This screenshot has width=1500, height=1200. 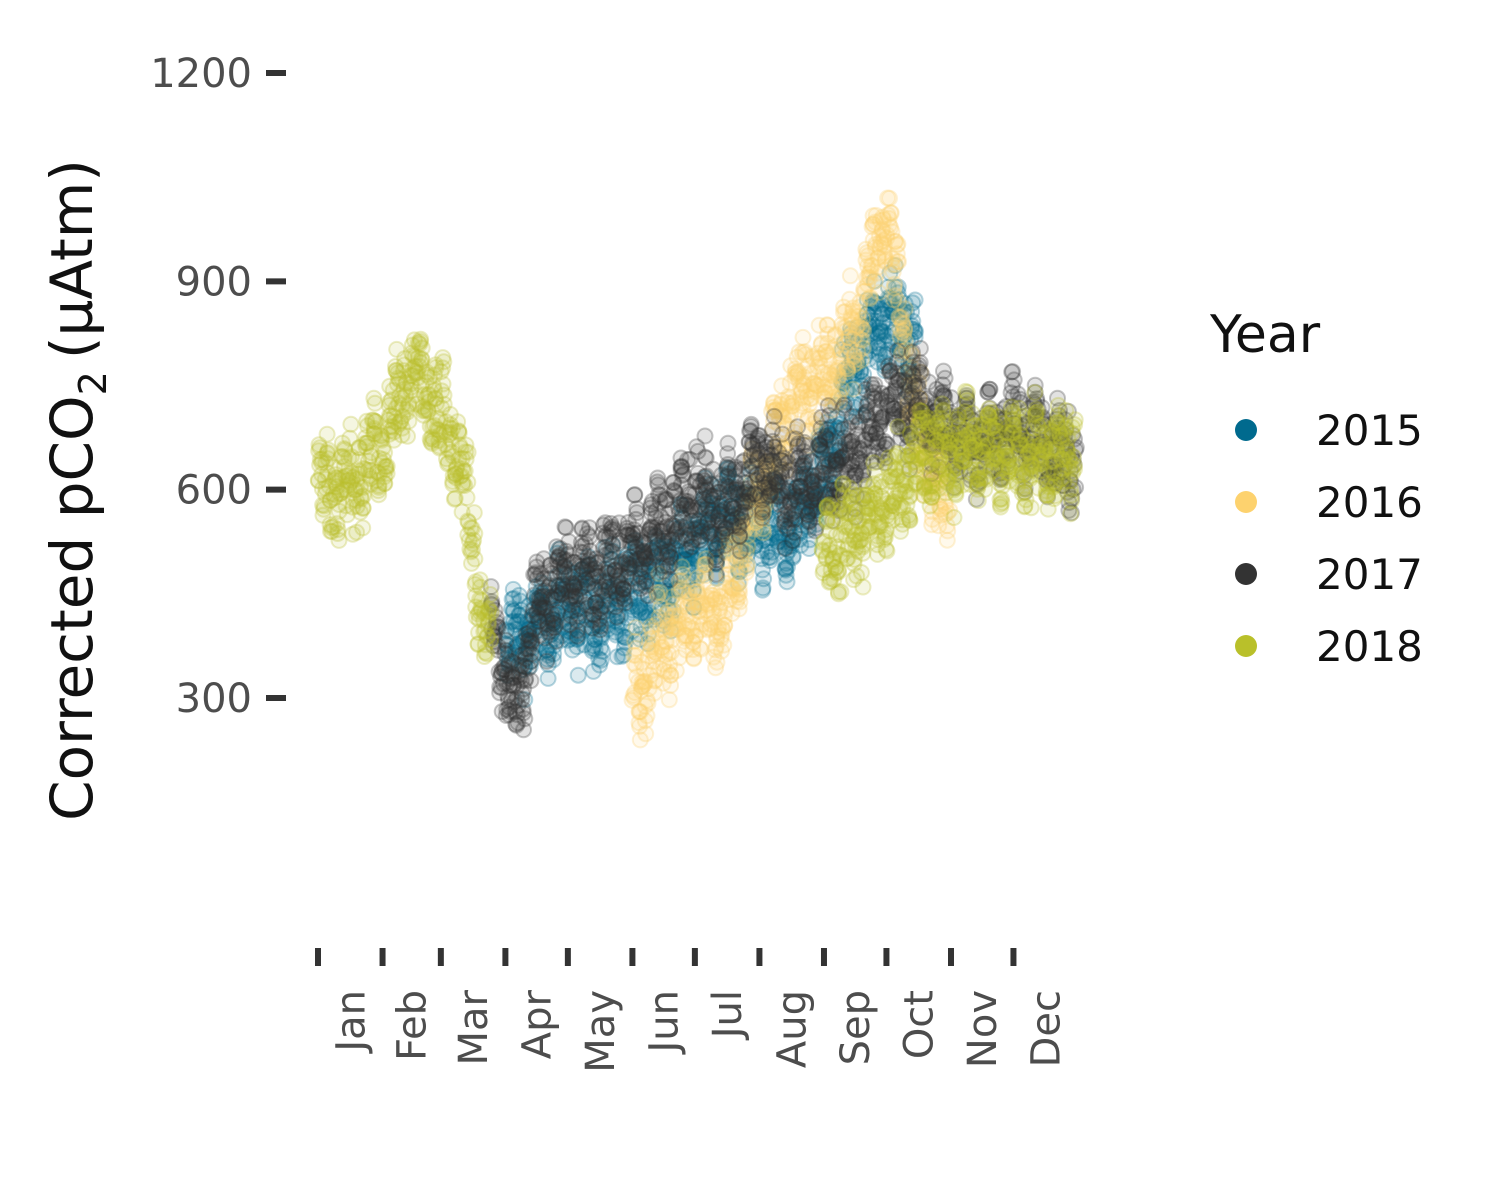 I want to click on x-tick-label: Nov, so click(x=983, y=1029).